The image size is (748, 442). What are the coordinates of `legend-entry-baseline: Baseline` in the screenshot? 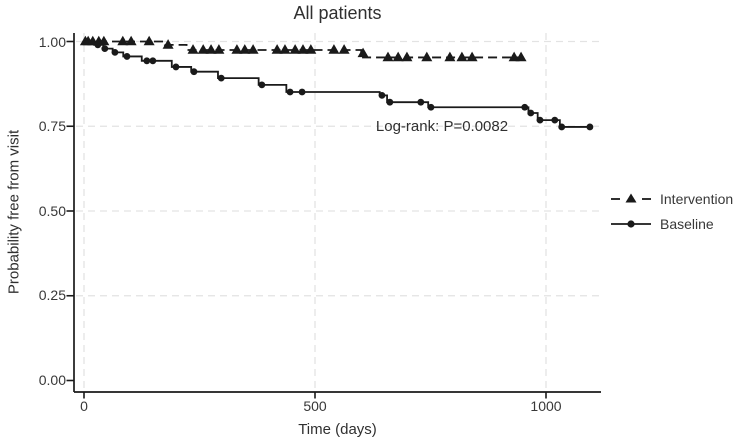 It's located at (671, 224).